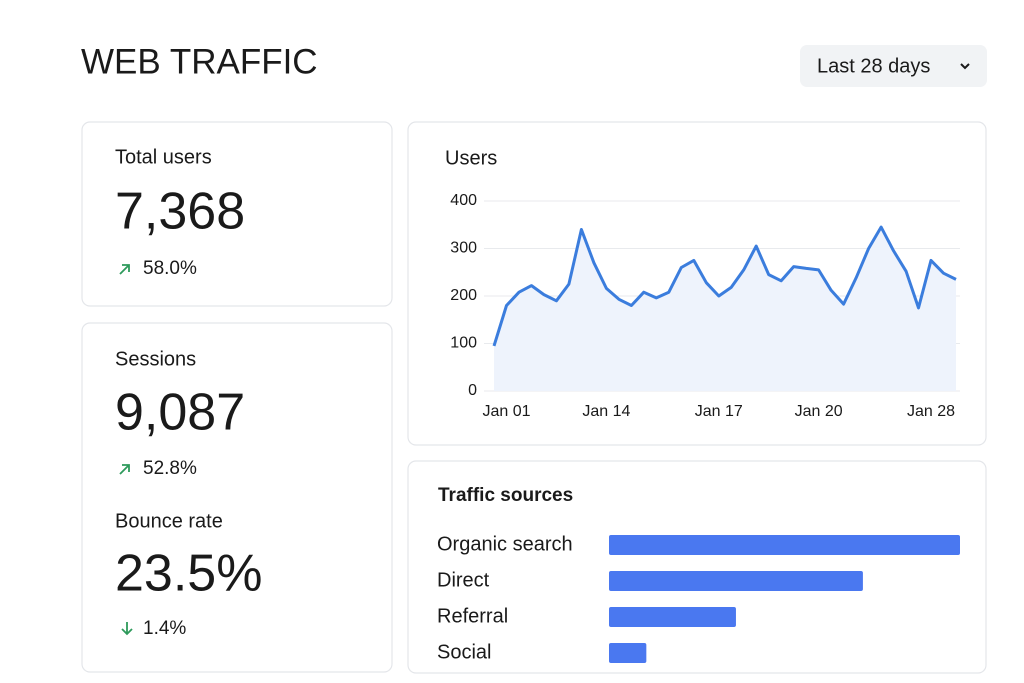 This screenshot has width=1024, height=683. I want to click on stat-value: 23.5%, so click(188, 574).